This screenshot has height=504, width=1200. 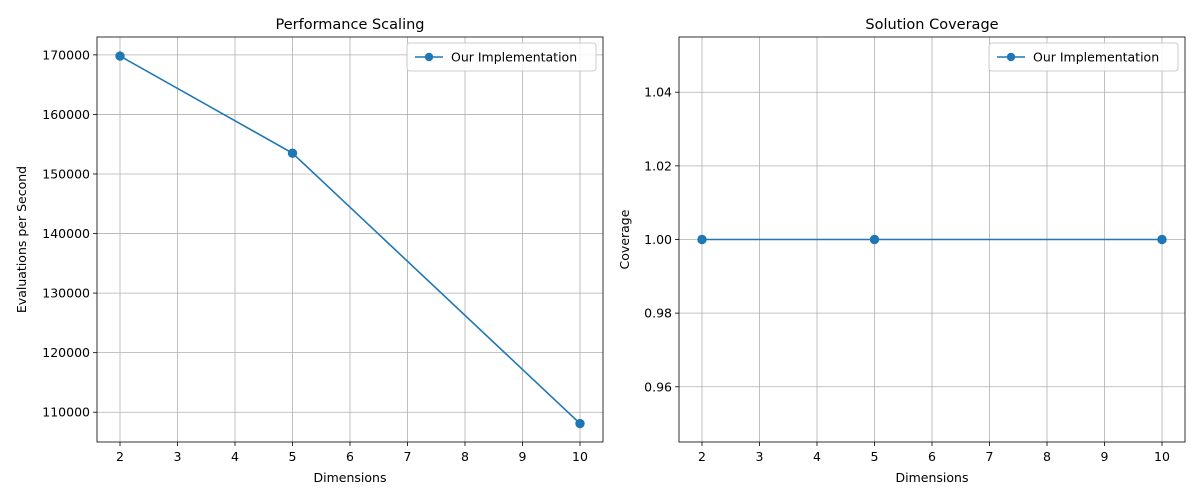 I want to click on y-tick-label: 150000, so click(x=66, y=173).